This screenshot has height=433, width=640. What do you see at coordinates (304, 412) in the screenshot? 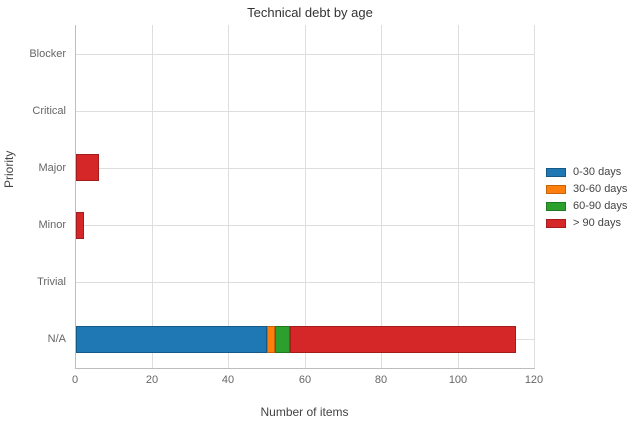
I see `x-axis-label: Number of items` at bounding box center [304, 412].